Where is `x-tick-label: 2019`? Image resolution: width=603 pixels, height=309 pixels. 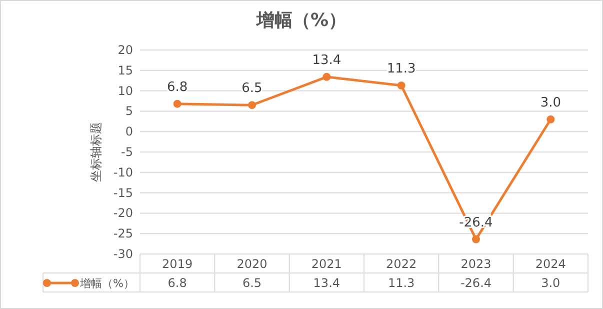 x-tick-label: 2019 is located at coordinates (177, 264).